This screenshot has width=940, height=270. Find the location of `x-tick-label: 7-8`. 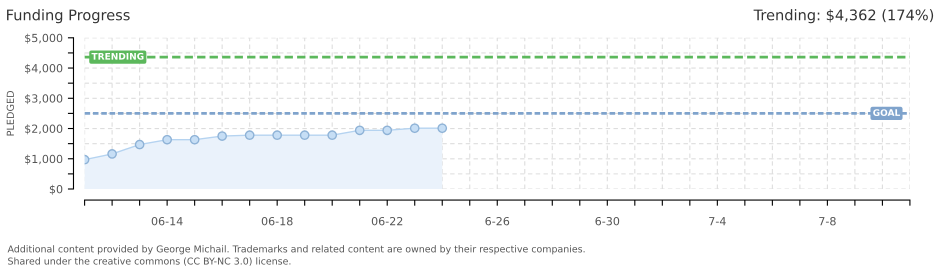

x-tick-label: 7-8 is located at coordinates (827, 221).